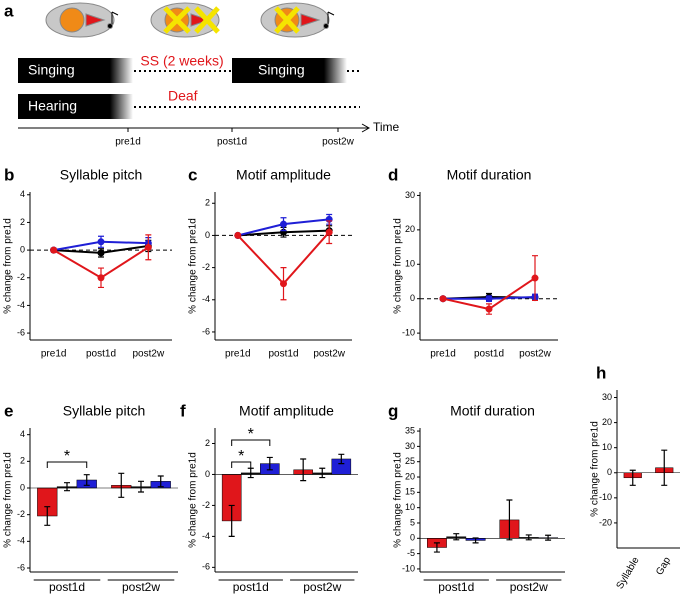 The image size is (685, 594). What do you see at coordinates (393, 410) in the screenshot?
I see `panel-letter: g` at bounding box center [393, 410].